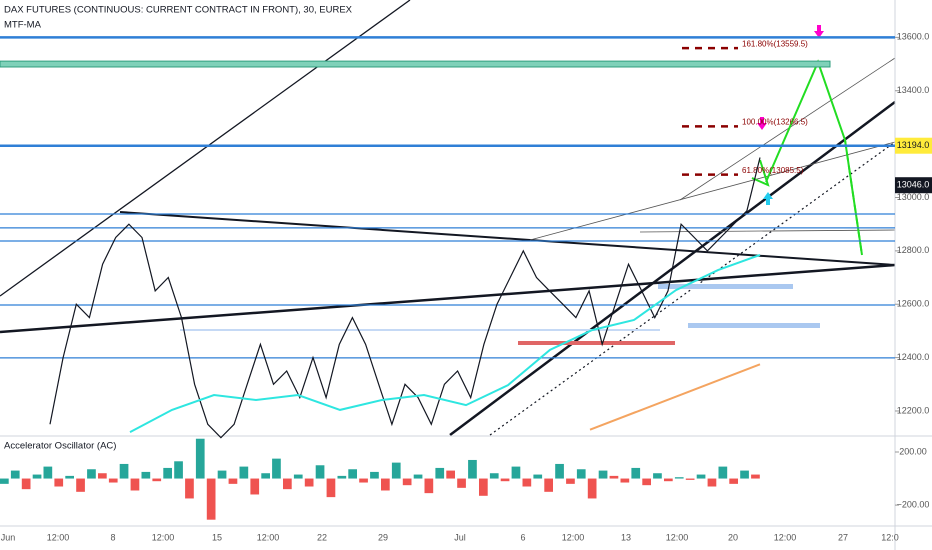 Image resolution: width=932 pixels, height=550 pixels. What do you see at coordinates (773, 170) in the screenshot?
I see `fib-label: 61.80%(13085.5)` at bounding box center [773, 170].